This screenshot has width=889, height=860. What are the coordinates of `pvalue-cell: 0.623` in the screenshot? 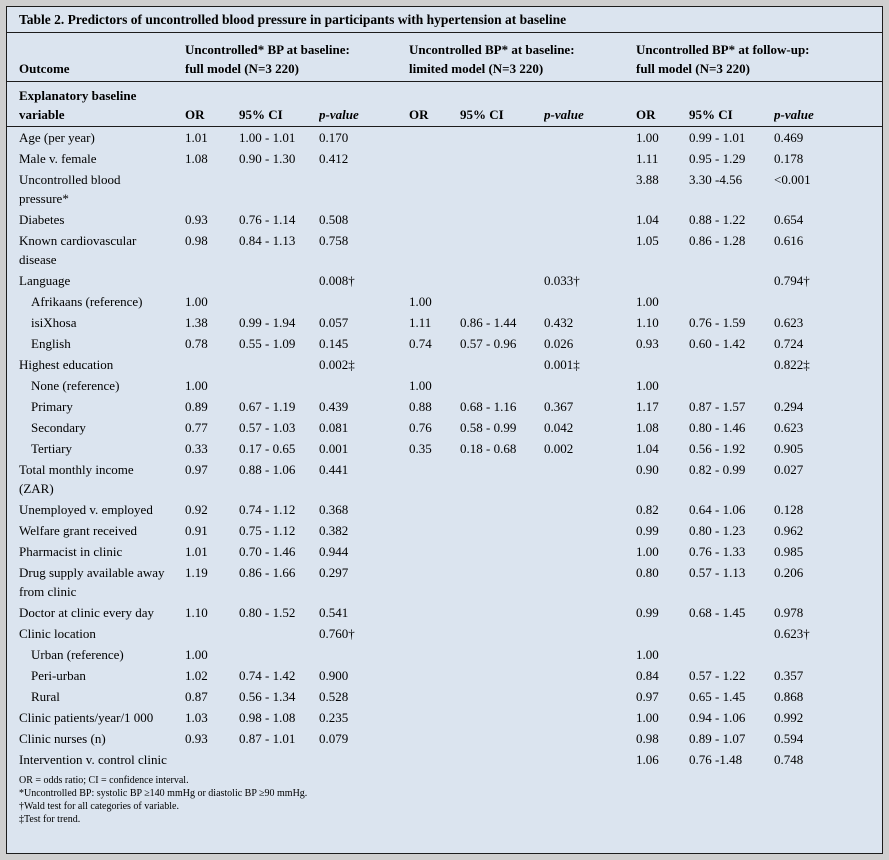 It's located at (789, 322).